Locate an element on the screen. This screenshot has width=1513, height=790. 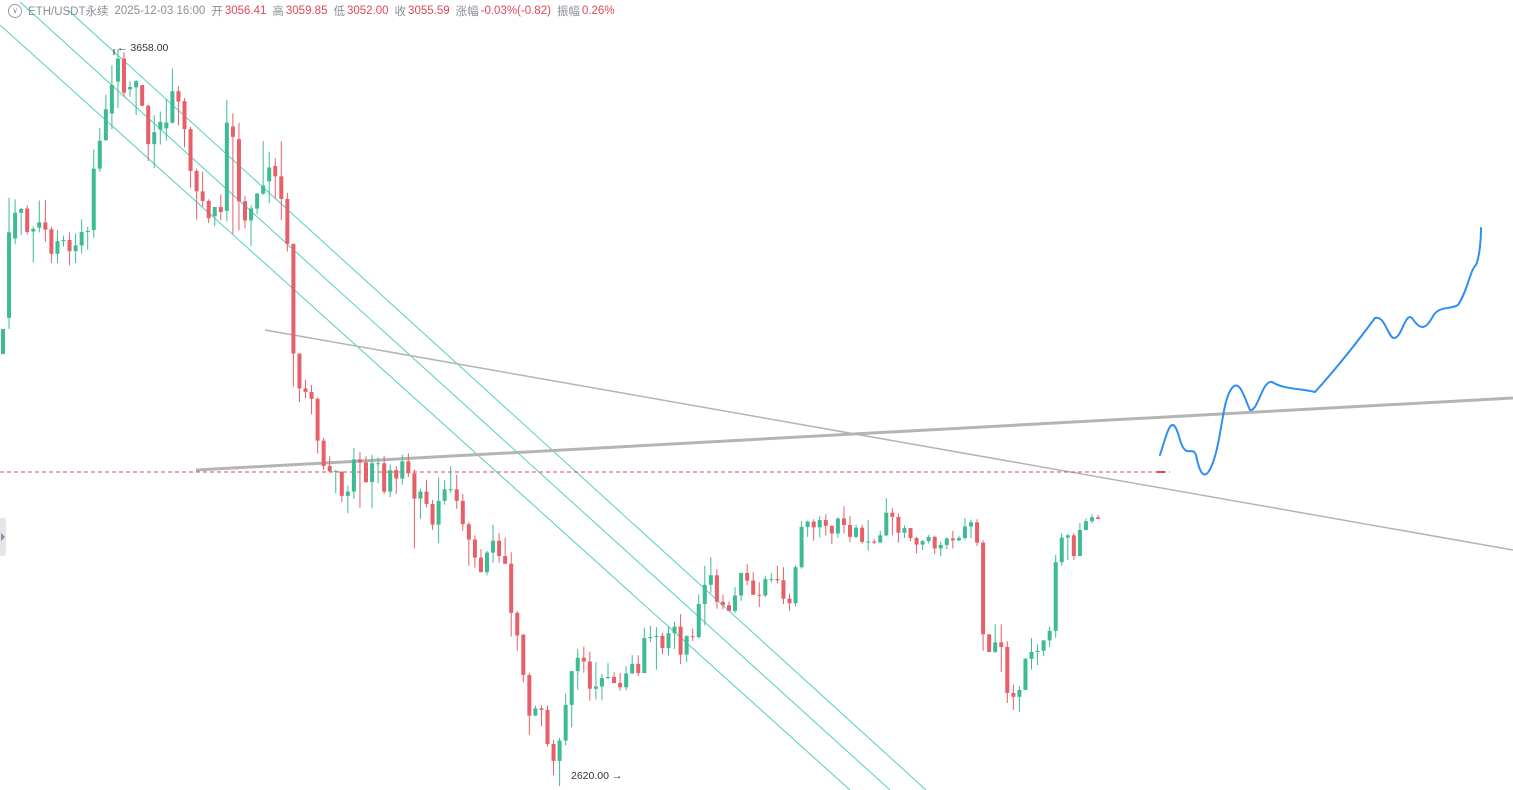
ascending-neckline is located at coordinates (854, 434).